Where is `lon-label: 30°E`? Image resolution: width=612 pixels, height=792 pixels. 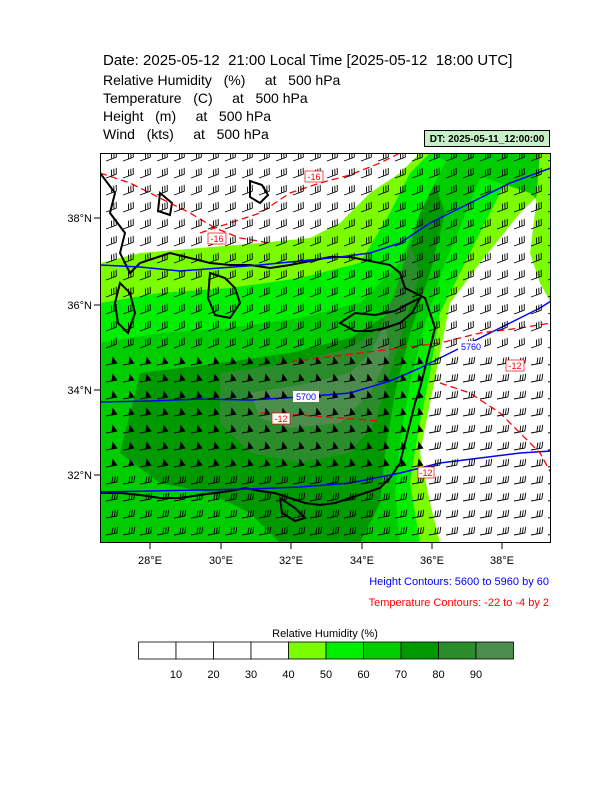
lon-label: 30°E is located at coordinates (221, 561).